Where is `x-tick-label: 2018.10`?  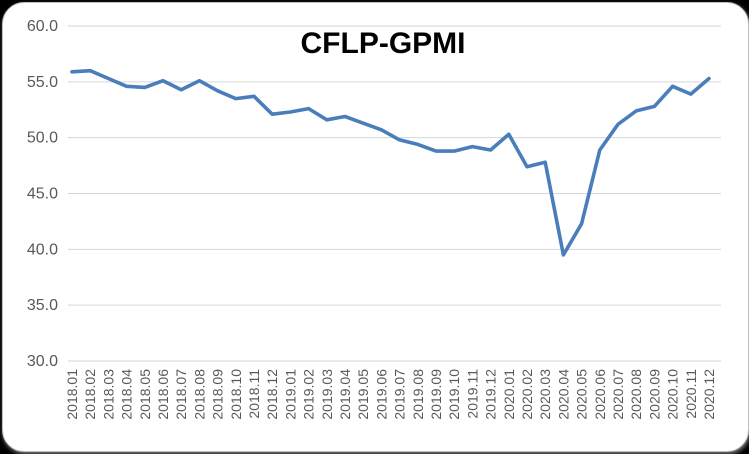 x-tick-label: 2018.10 is located at coordinates (236, 394).